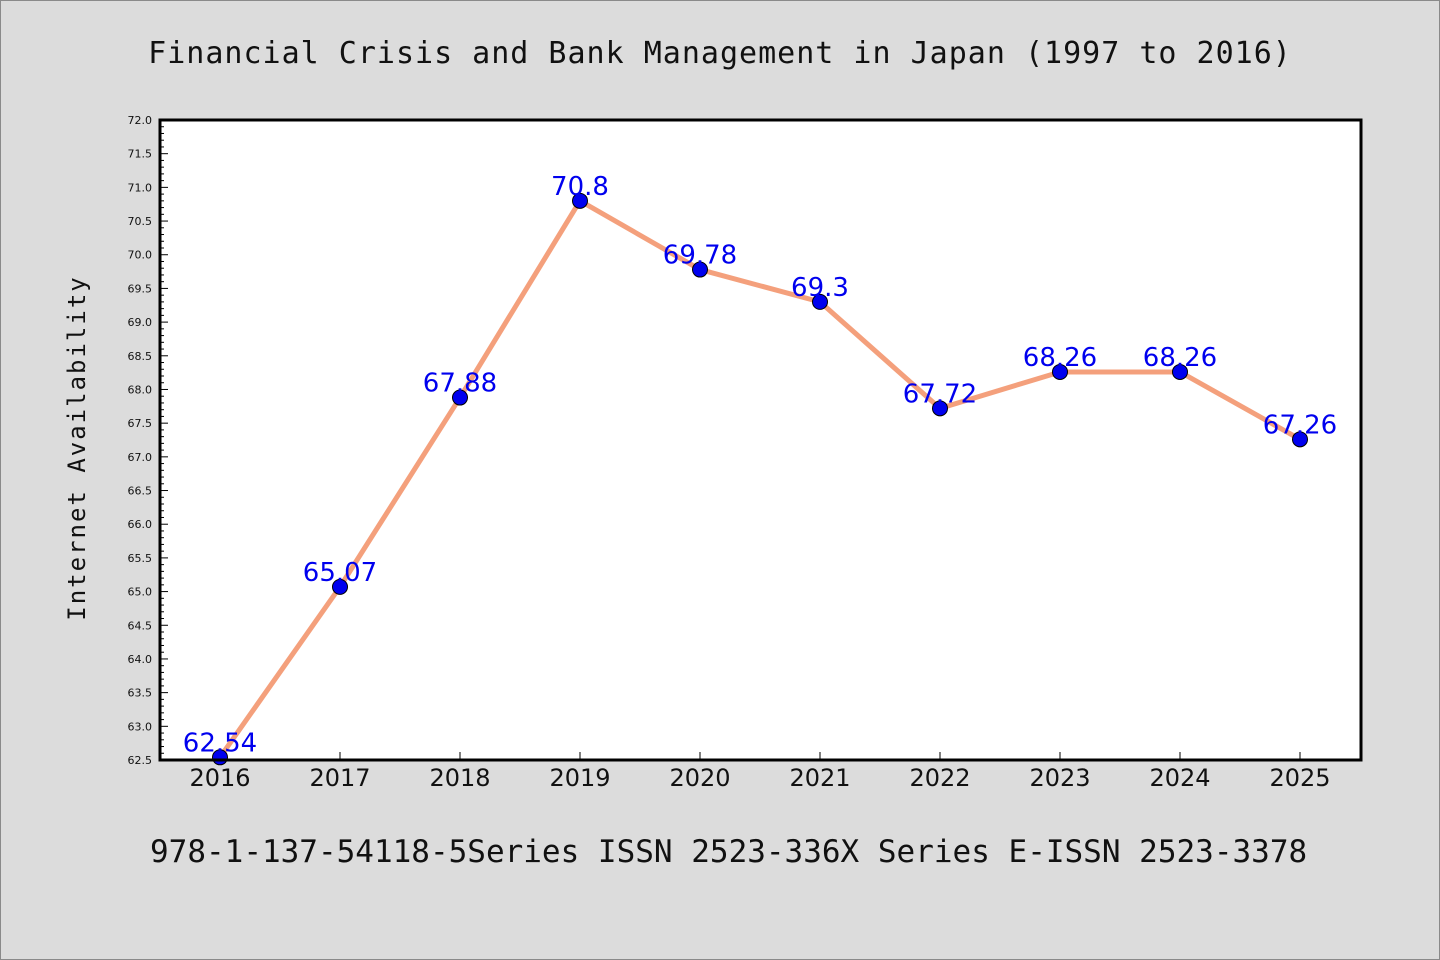  Describe the element at coordinates (140, 255) in the screenshot. I see `y-tick-label: 70.0` at that location.